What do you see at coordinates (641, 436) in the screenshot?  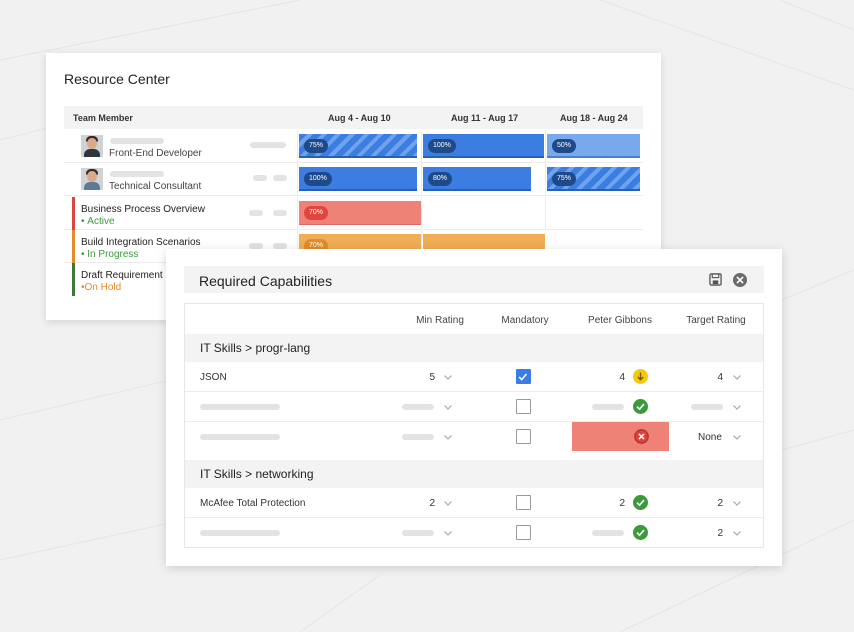 I see `error-x-icon` at bounding box center [641, 436].